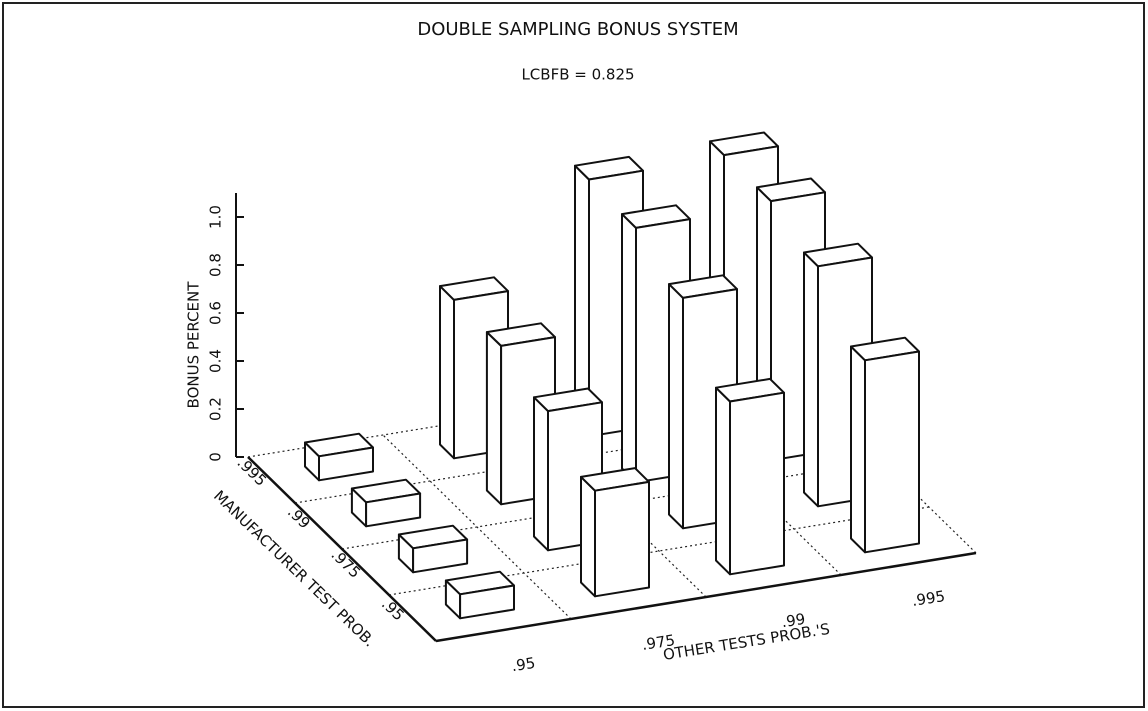  What do you see at coordinates (929, 598) in the screenshot?
I see `x-tick-label: .995` at bounding box center [929, 598].